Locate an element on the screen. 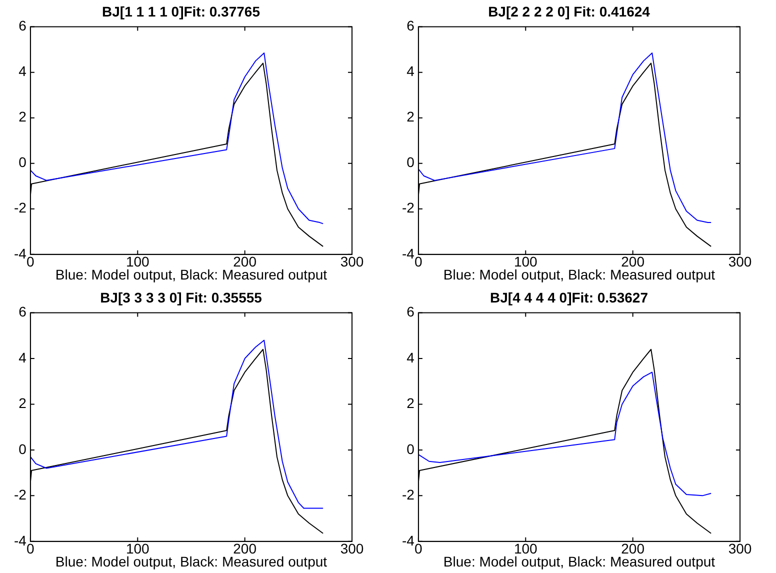 The width and height of the screenshot is (776, 573). chart-title: BJ[2 2 2 2 0] Fit: 0.41624 is located at coordinates (569, 11).